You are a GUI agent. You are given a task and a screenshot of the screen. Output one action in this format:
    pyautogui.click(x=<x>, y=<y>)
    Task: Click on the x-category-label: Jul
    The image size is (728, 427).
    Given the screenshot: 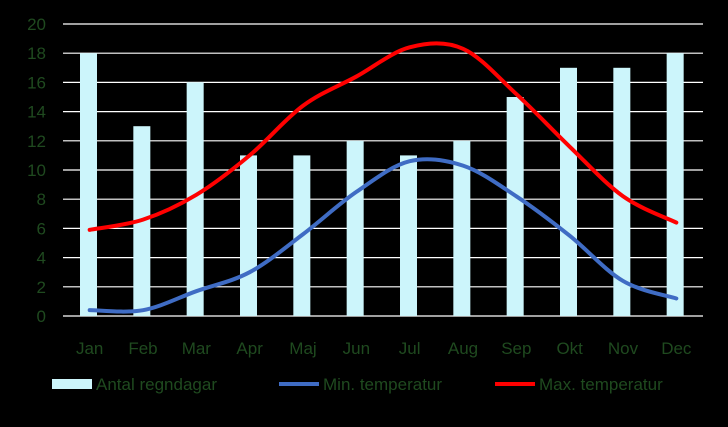 What is the action you would take?
    pyautogui.click(x=410, y=348)
    